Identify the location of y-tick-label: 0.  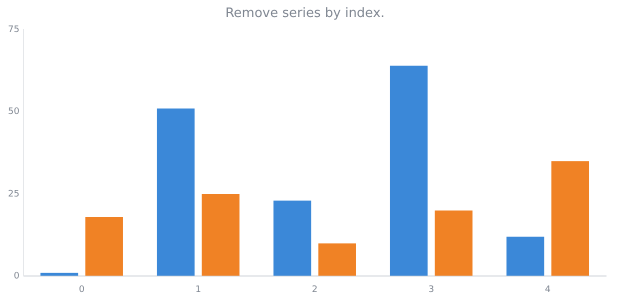
(17, 277).